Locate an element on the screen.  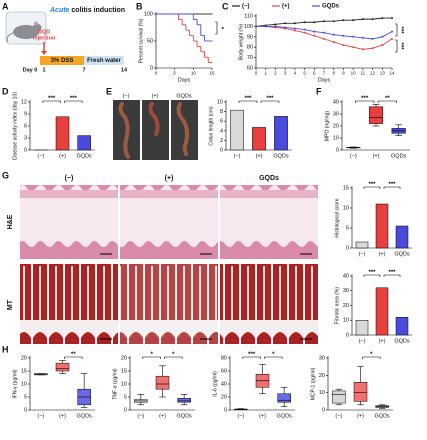
y-axis-label: Percent survival (%) is located at coordinates (141, 40).